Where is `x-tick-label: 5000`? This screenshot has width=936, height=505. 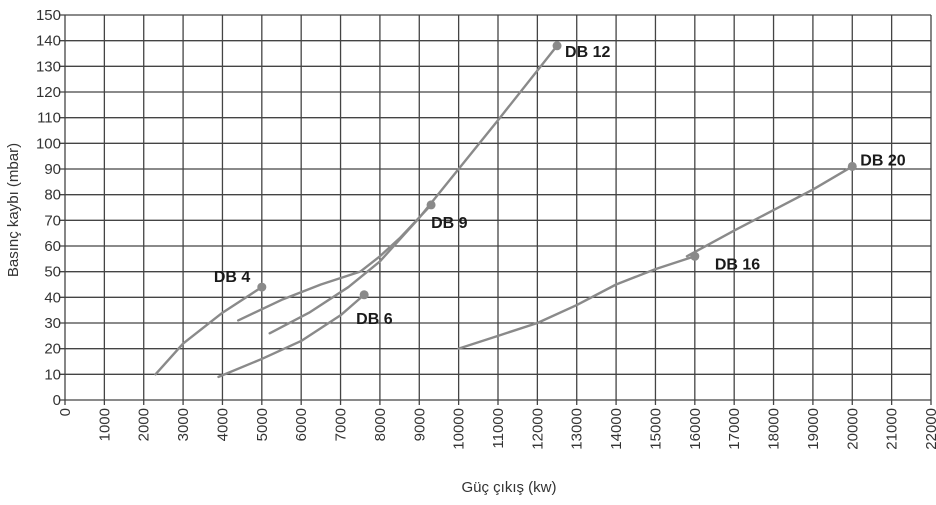 x-tick-label: 5000 is located at coordinates (262, 424).